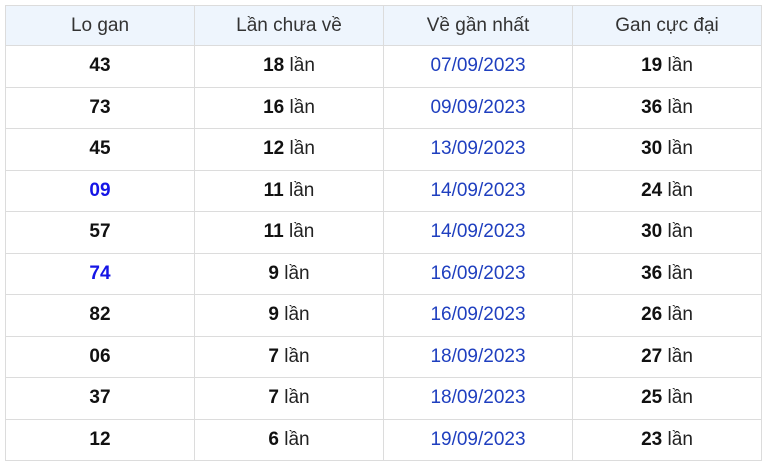  I want to click on lo-number: 06, so click(100, 356).